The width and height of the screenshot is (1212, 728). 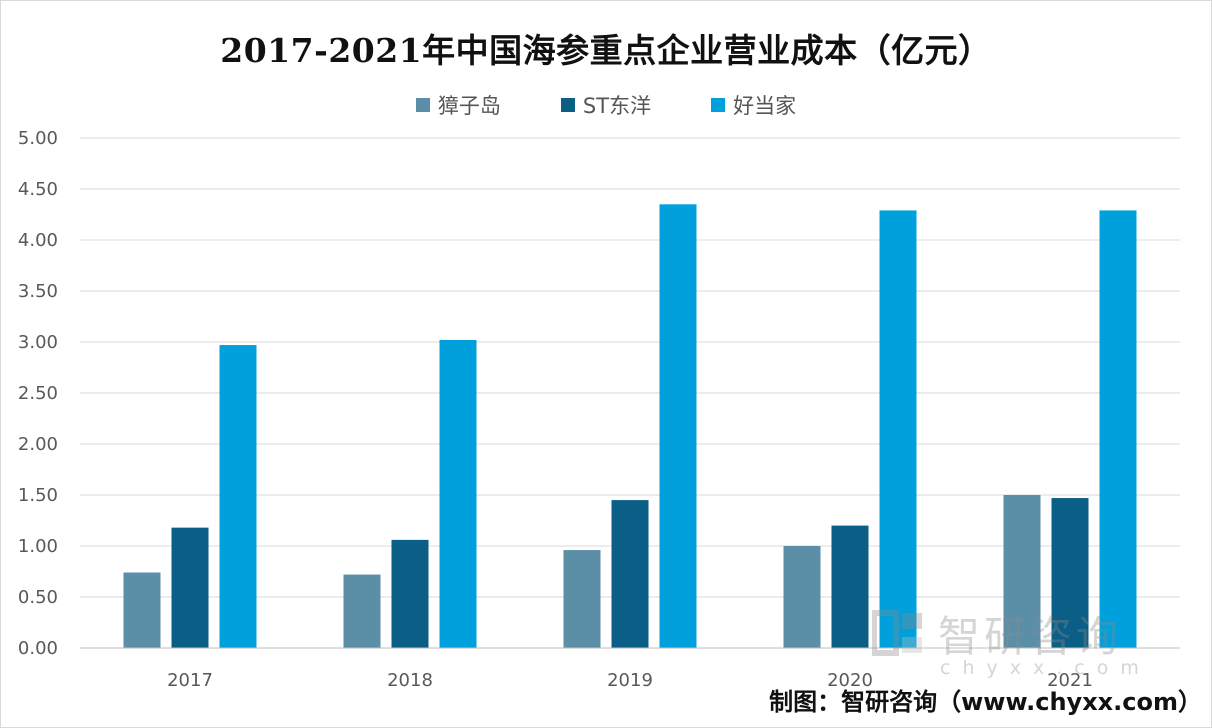 I want to click on x-tick-label: 2018, so click(x=410, y=680).